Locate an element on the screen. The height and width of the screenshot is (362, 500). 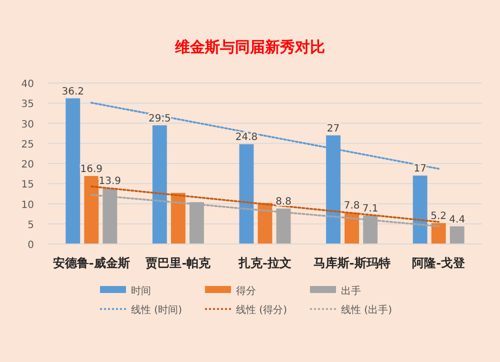
y-tick-label: 40 is located at coordinates (27, 84).